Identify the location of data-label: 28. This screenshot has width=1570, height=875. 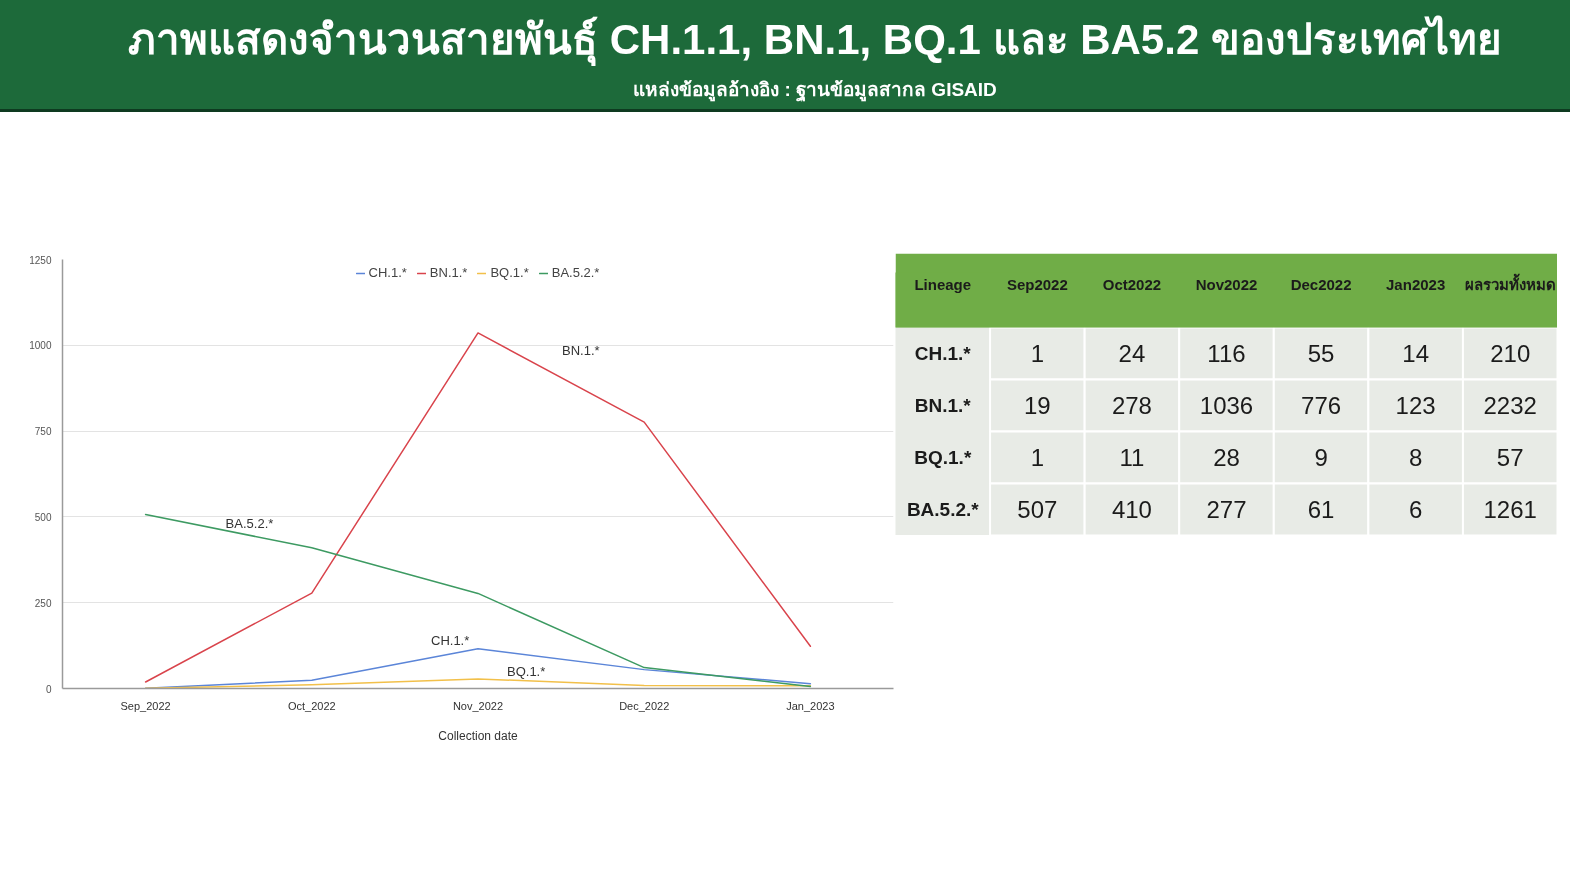
(1226, 457).